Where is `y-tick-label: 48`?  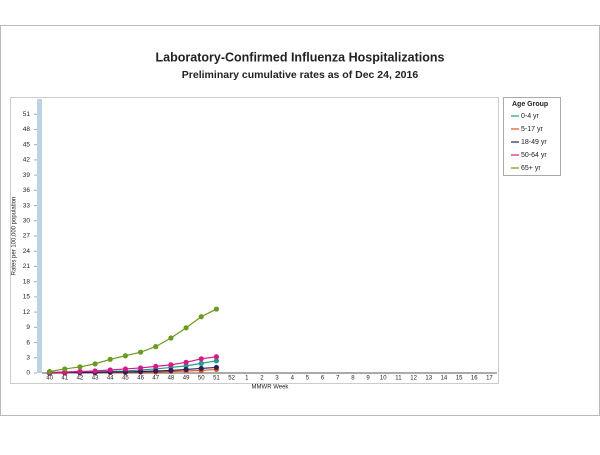
y-tick-label: 48 is located at coordinates (27, 129).